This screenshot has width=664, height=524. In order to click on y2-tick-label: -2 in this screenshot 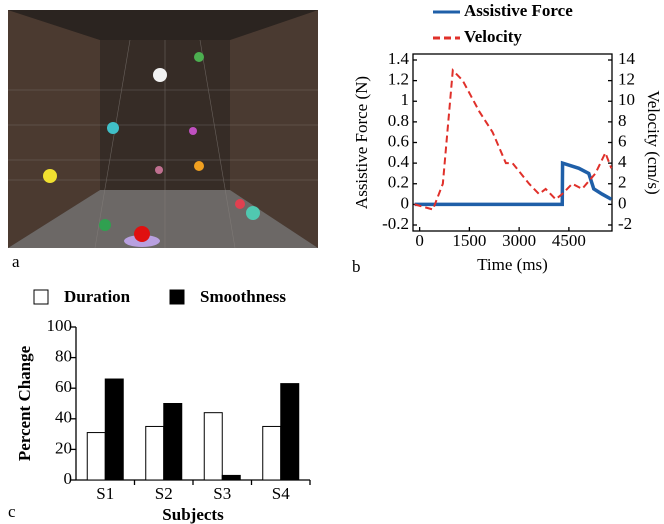, I will do `click(625, 223)`.